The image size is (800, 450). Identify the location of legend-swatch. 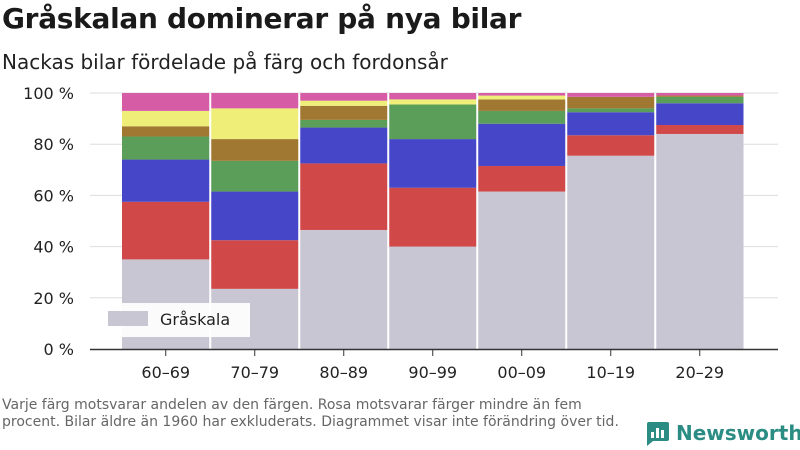
(128, 318).